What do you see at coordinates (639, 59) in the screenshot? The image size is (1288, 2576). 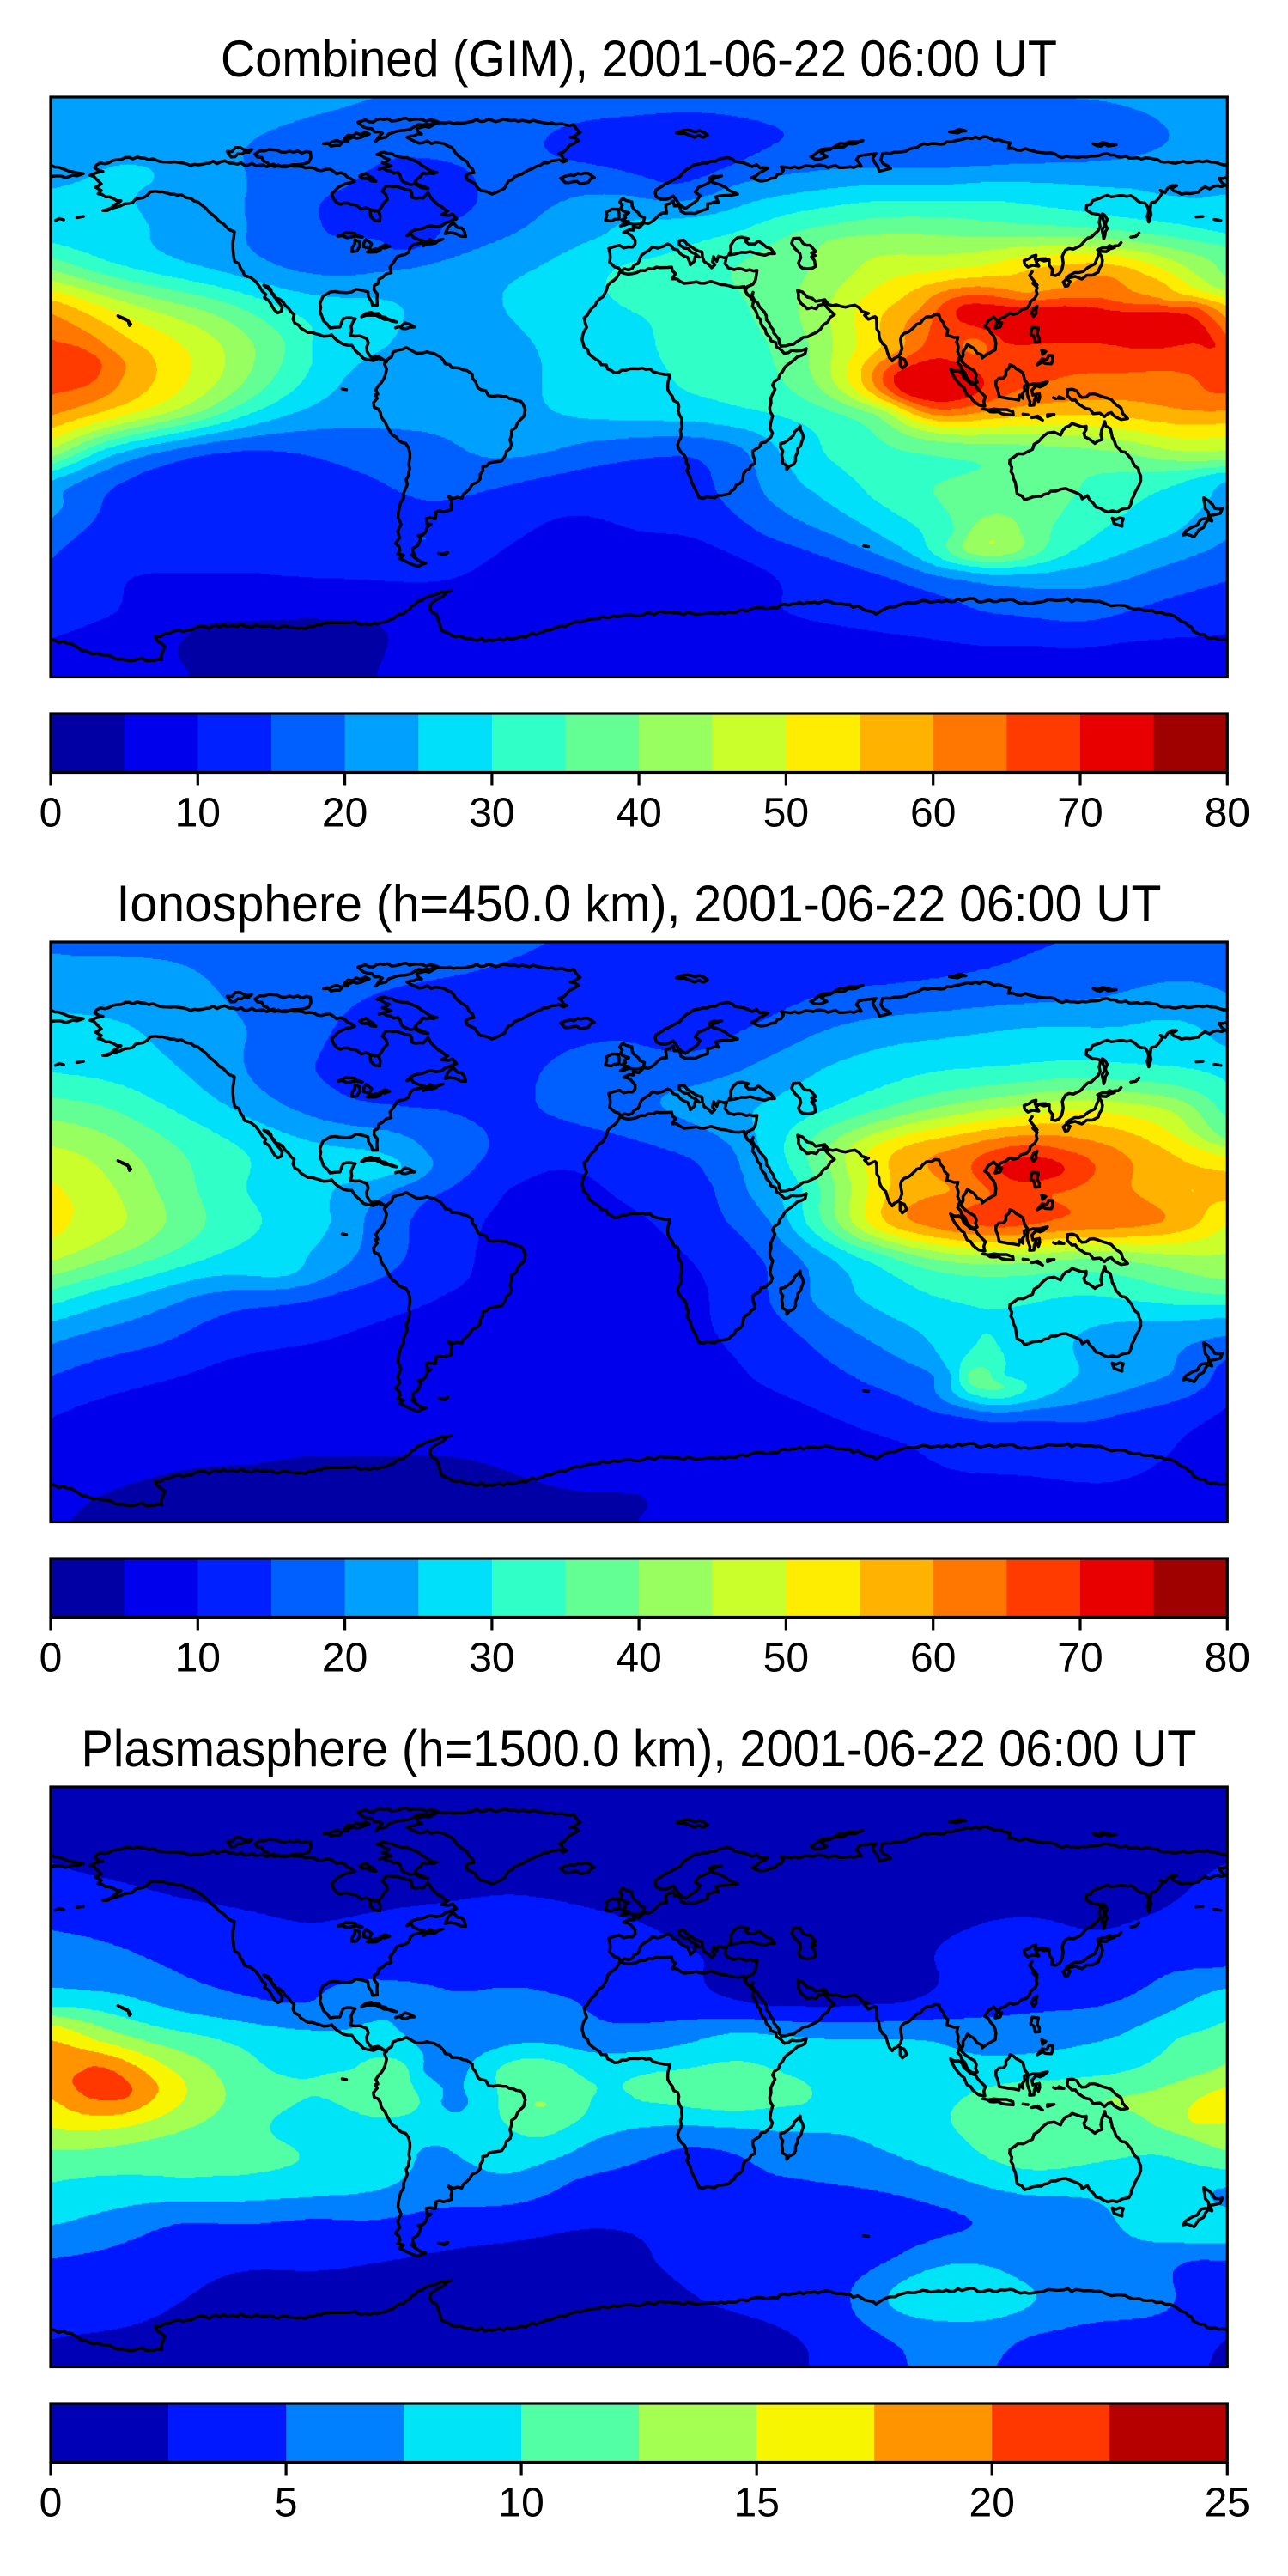 I see `svg-text:Combined (GIM), 2001-06-22 06:: Combined (GIM), 2001-06-22 06:00 UT` at bounding box center [639, 59].